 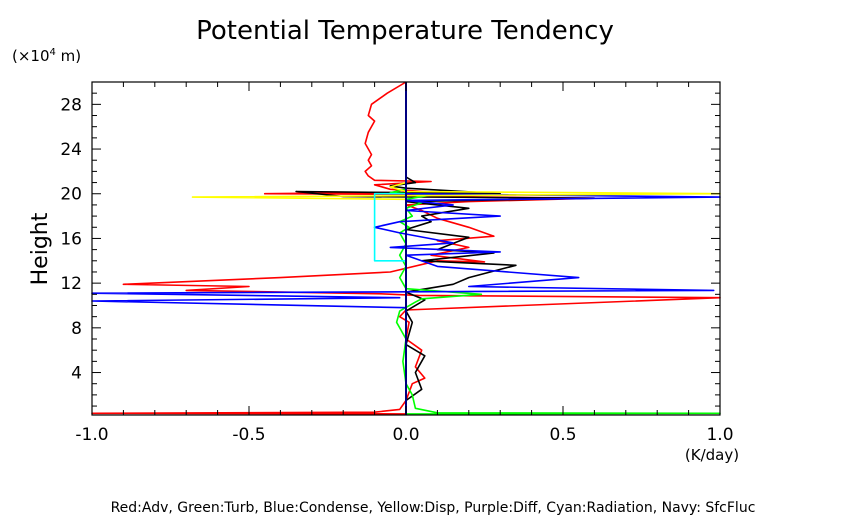 I want to click on x-tick-label: 0.5, so click(x=562, y=435).